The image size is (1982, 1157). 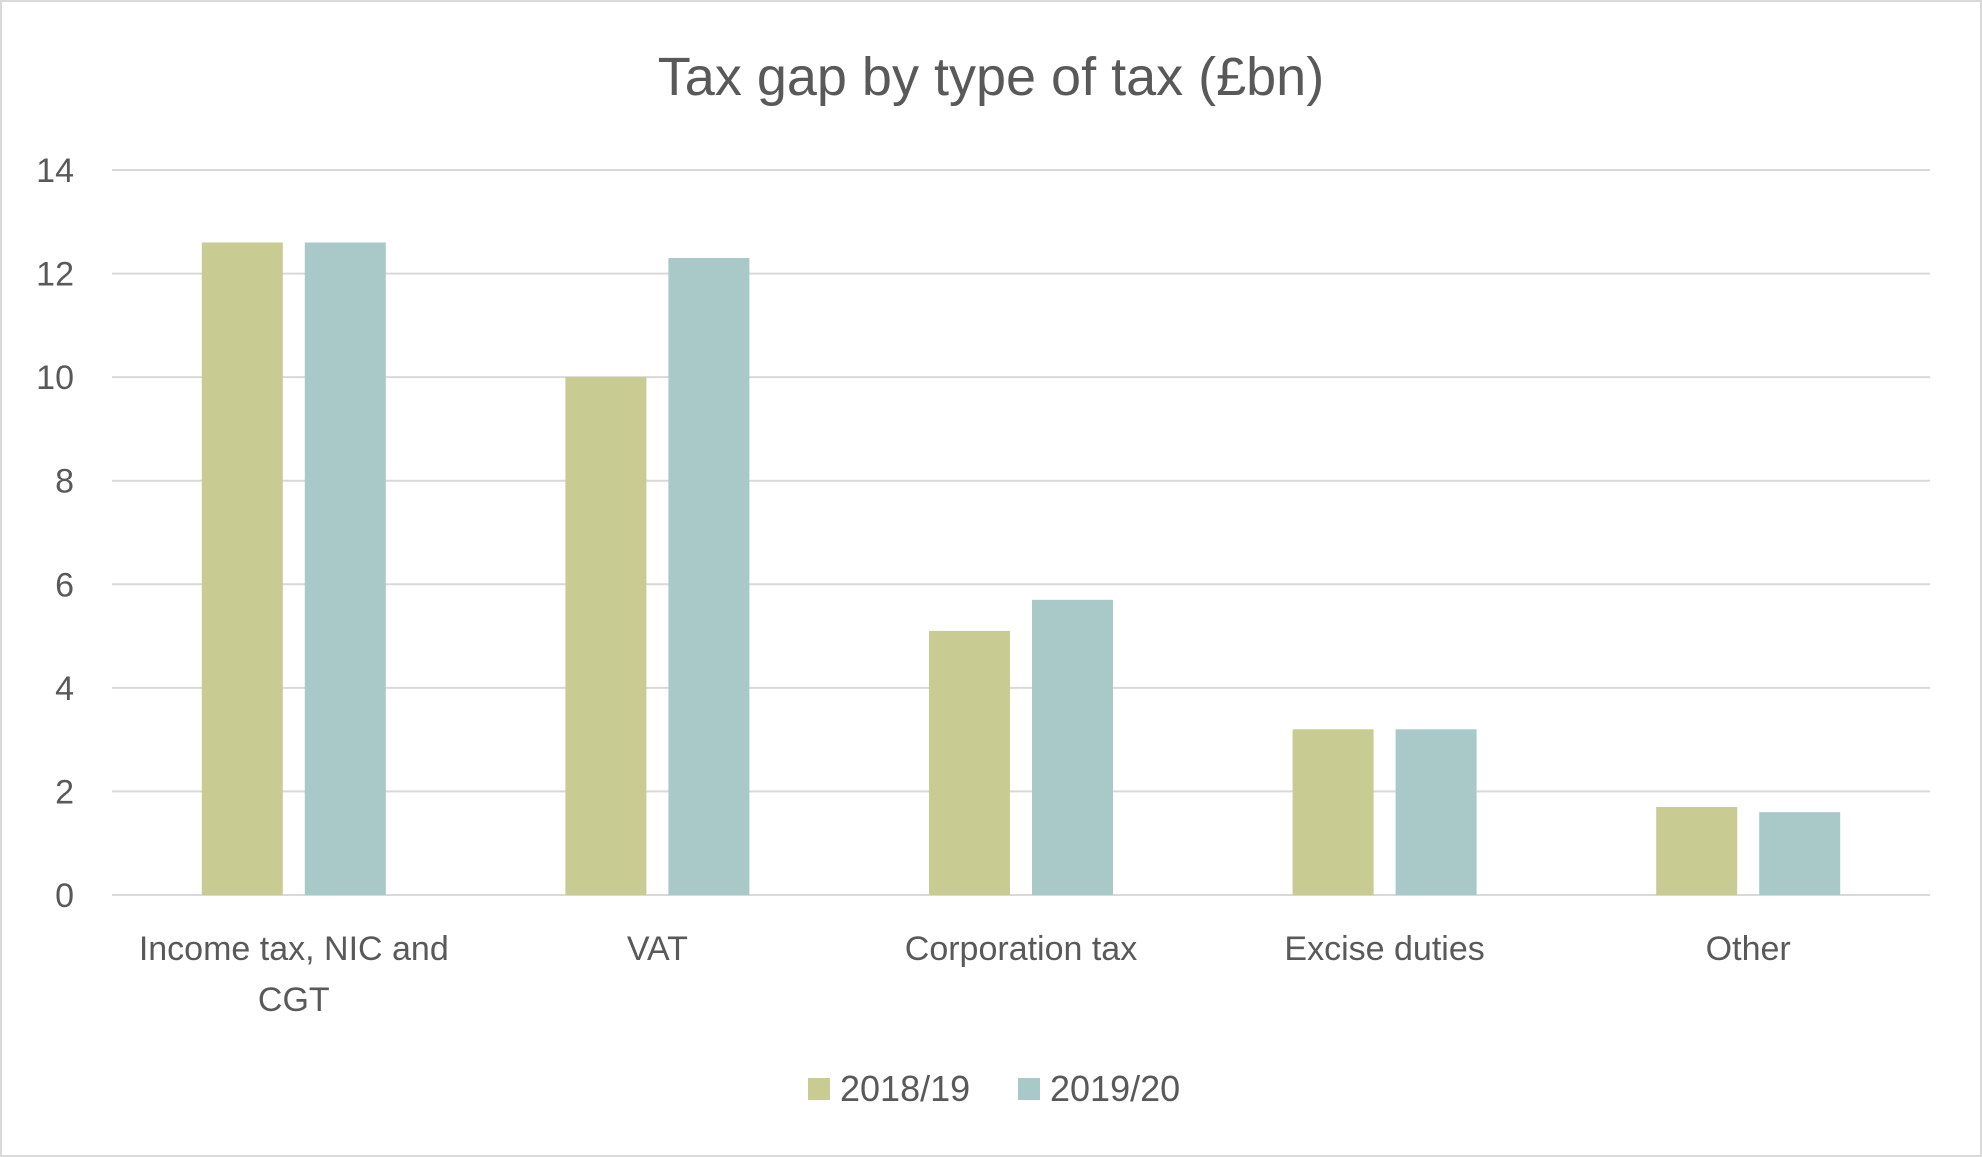 I want to click on x-category-label: Other, so click(x=1748, y=949).